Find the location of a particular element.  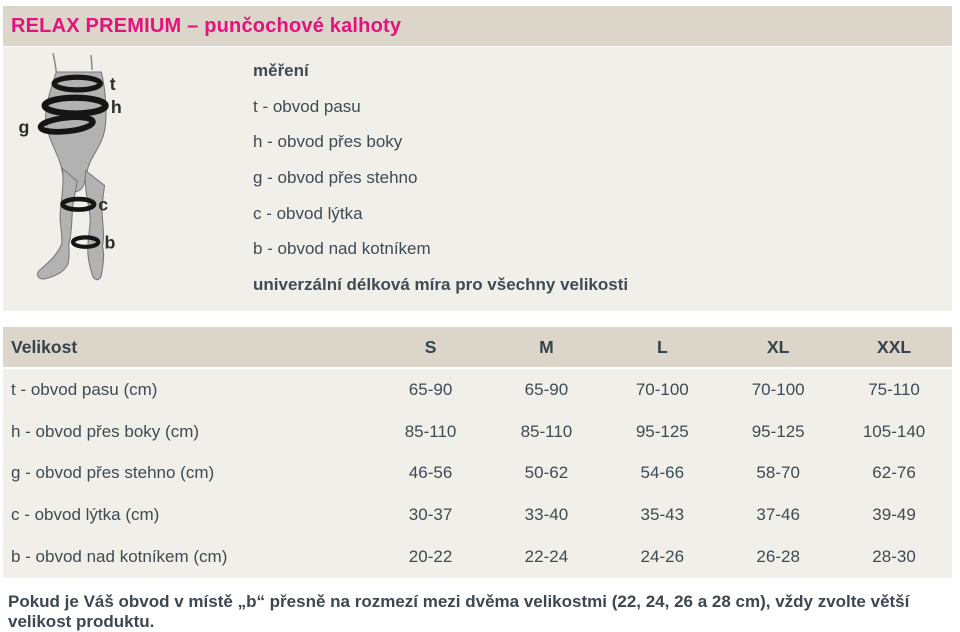

size-value-cell: 22-24 is located at coordinates (546, 557).